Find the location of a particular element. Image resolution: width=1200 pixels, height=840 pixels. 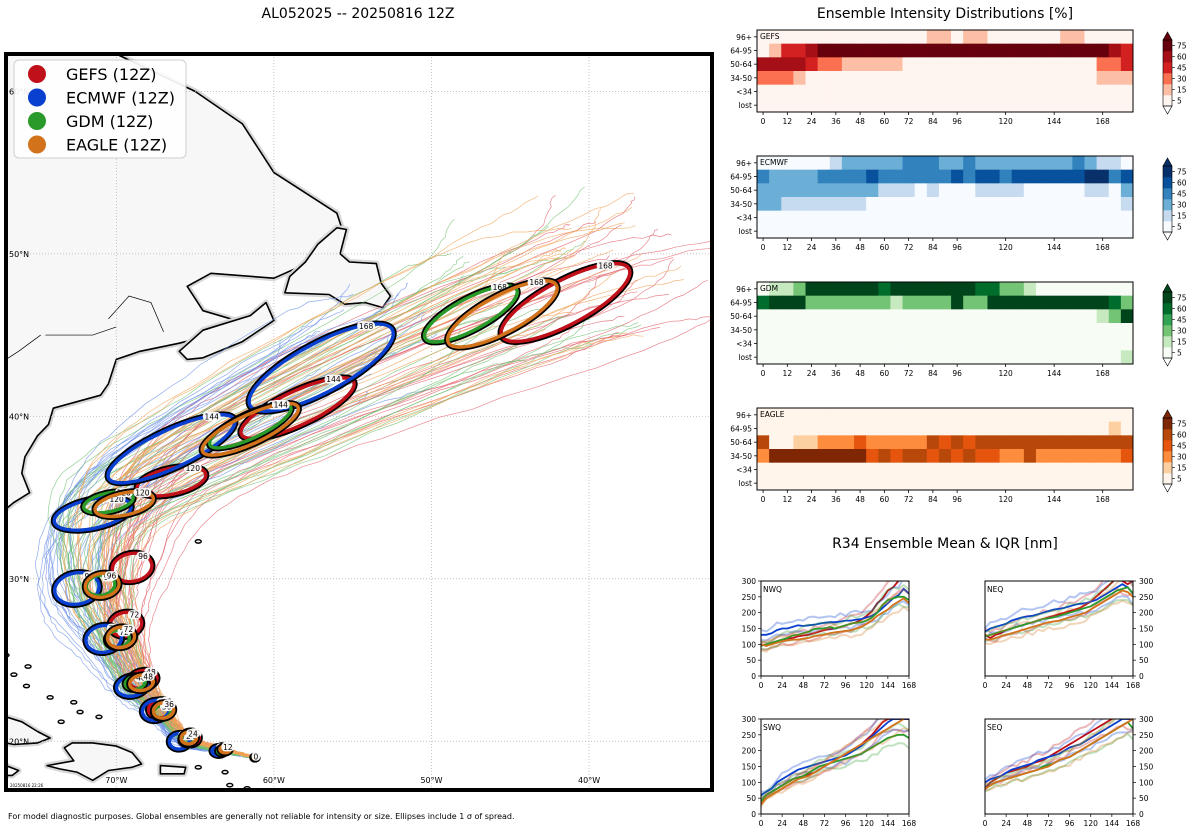

intensity-xtick-gdm-72: 72 is located at coordinates (909, 373).